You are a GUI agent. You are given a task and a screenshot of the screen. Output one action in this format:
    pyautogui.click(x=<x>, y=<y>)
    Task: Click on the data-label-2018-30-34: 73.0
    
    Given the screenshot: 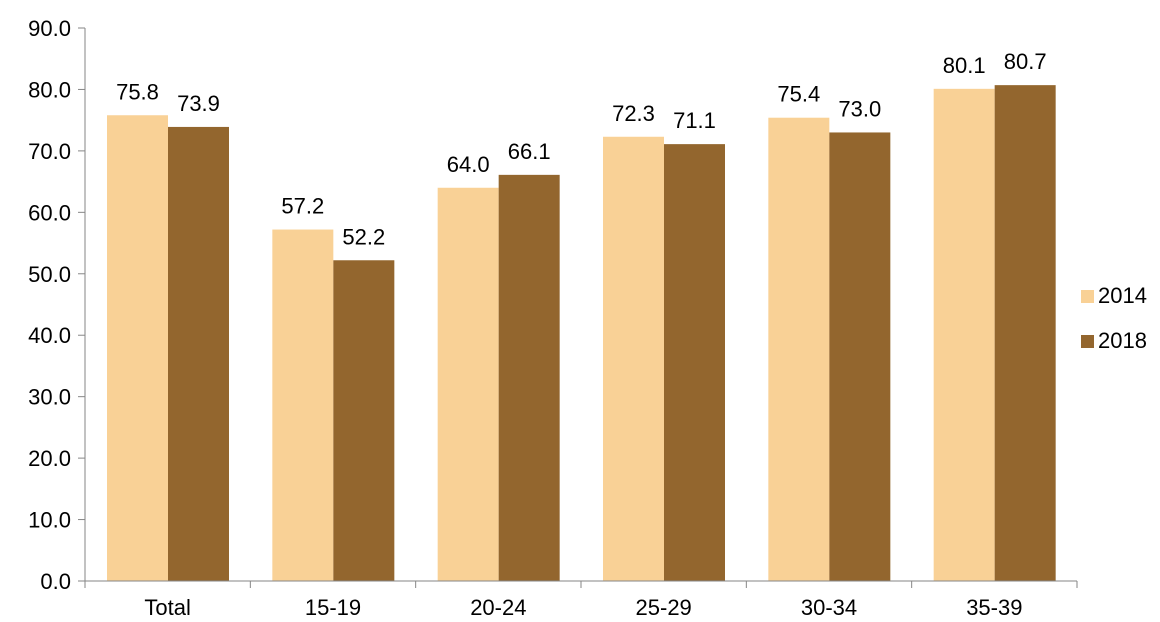 What is the action you would take?
    pyautogui.click(x=859, y=108)
    